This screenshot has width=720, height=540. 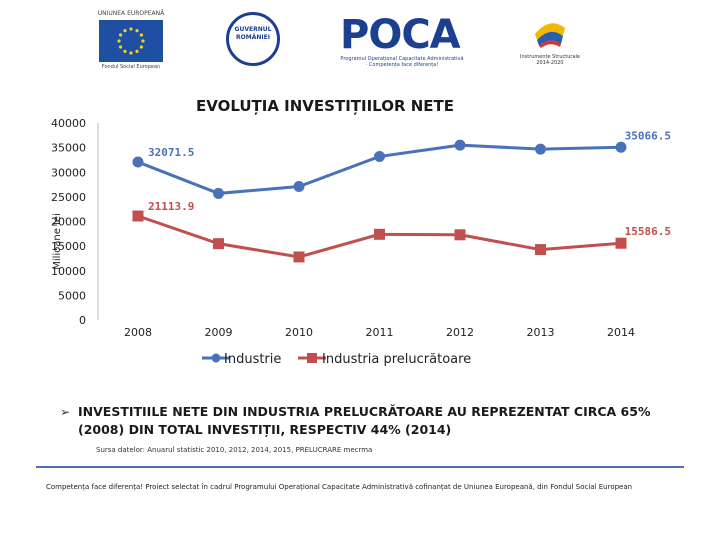 I want to click on gov-seal-icon, so click(x=253, y=39).